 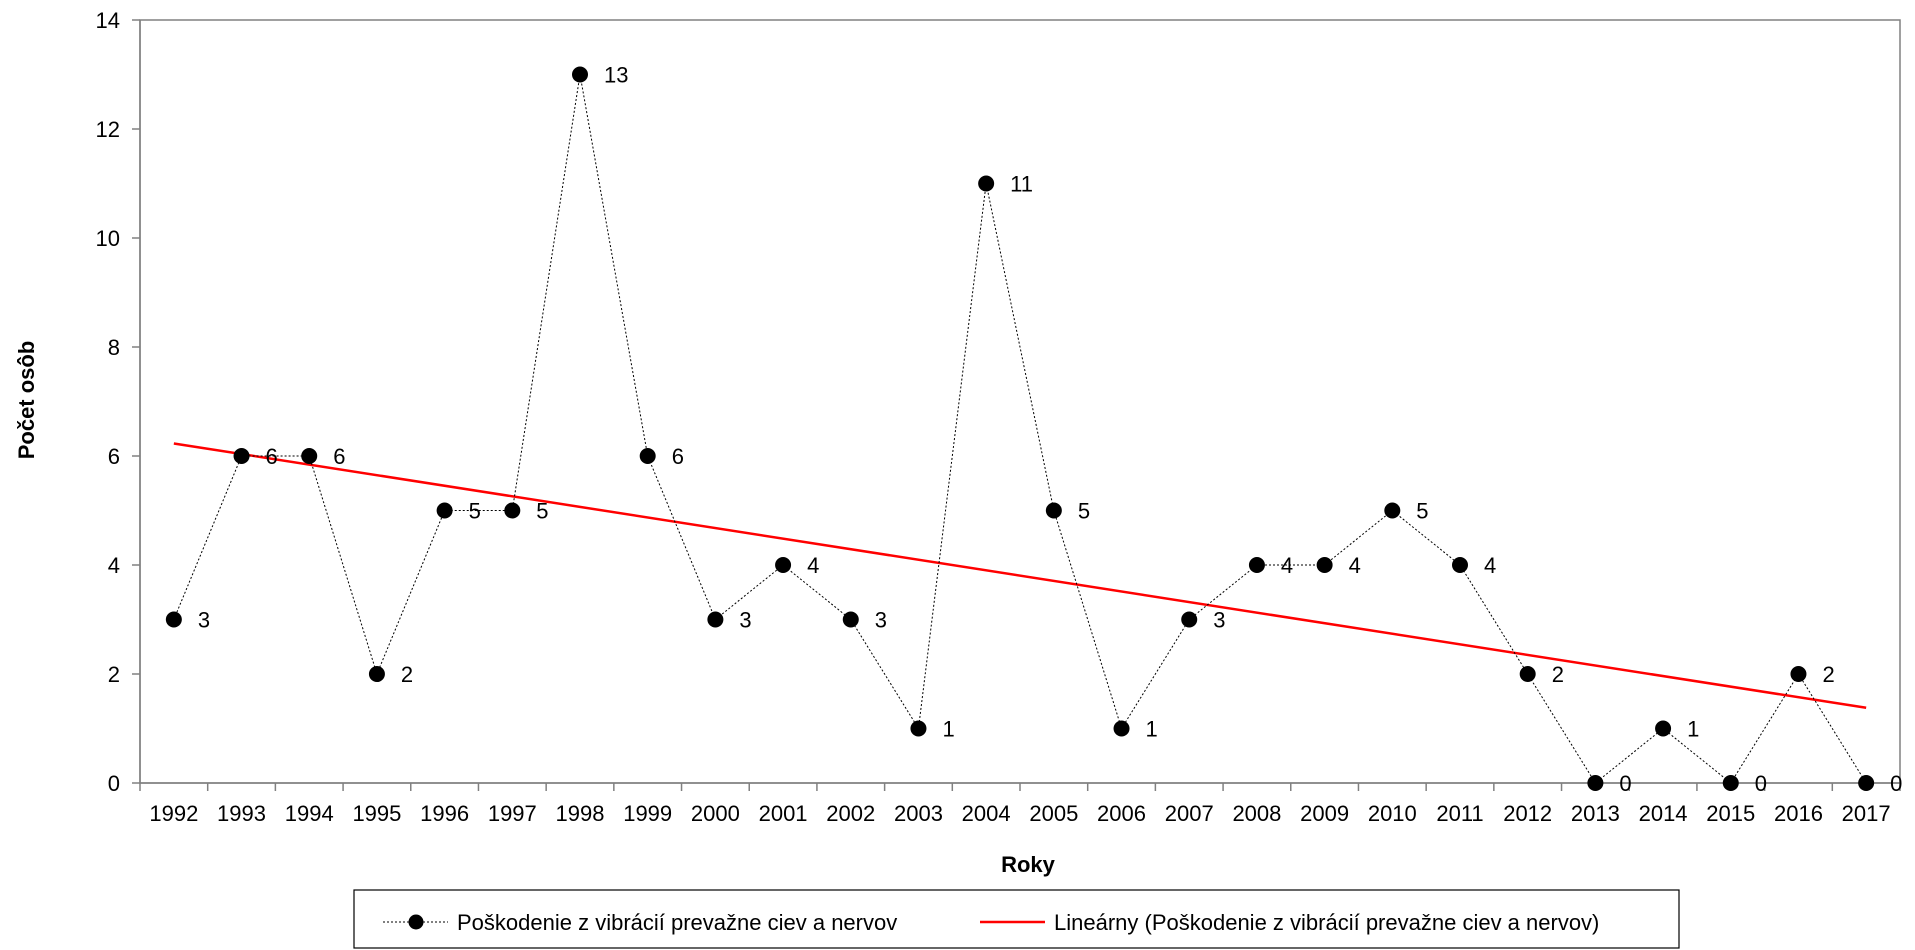 I want to click on y-axis: 0 2 4 6 8 10 12 14, so click(x=118, y=402).